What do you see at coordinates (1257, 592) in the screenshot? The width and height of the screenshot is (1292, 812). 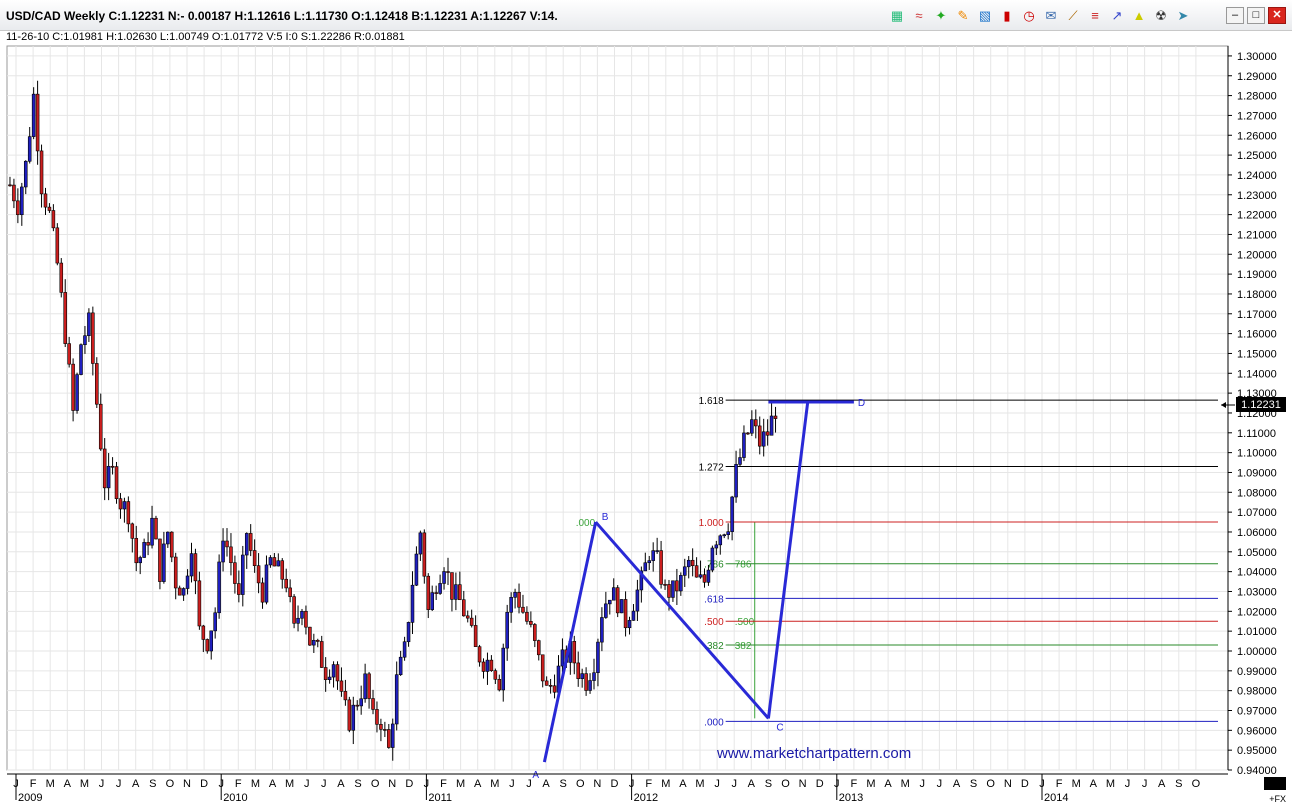 I see `y-tick-label: 1.03000` at bounding box center [1257, 592].